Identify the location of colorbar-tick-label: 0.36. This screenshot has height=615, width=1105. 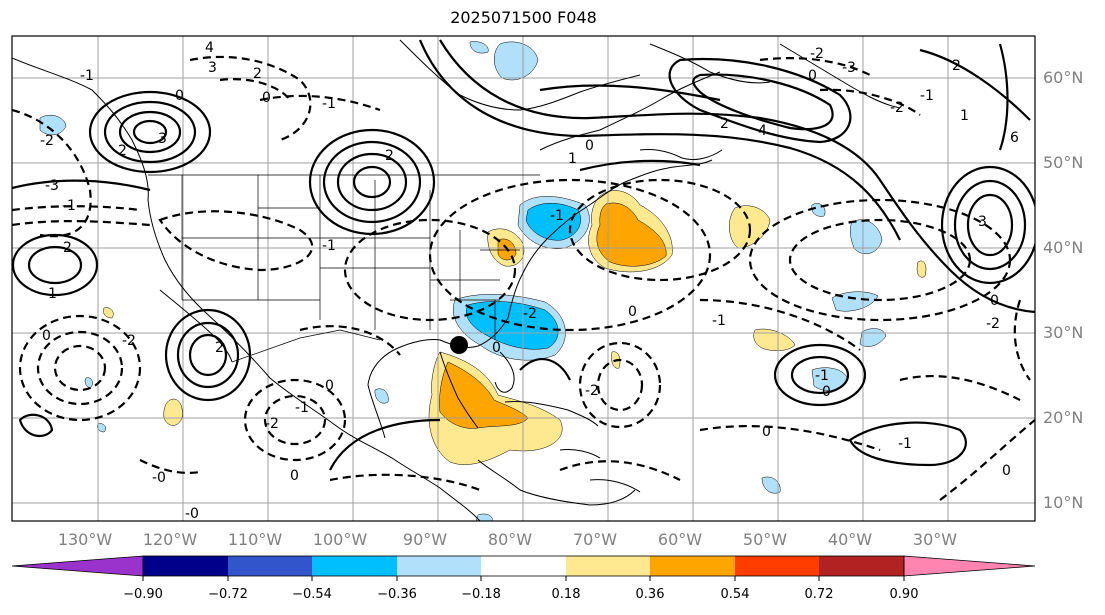
(650, 594).